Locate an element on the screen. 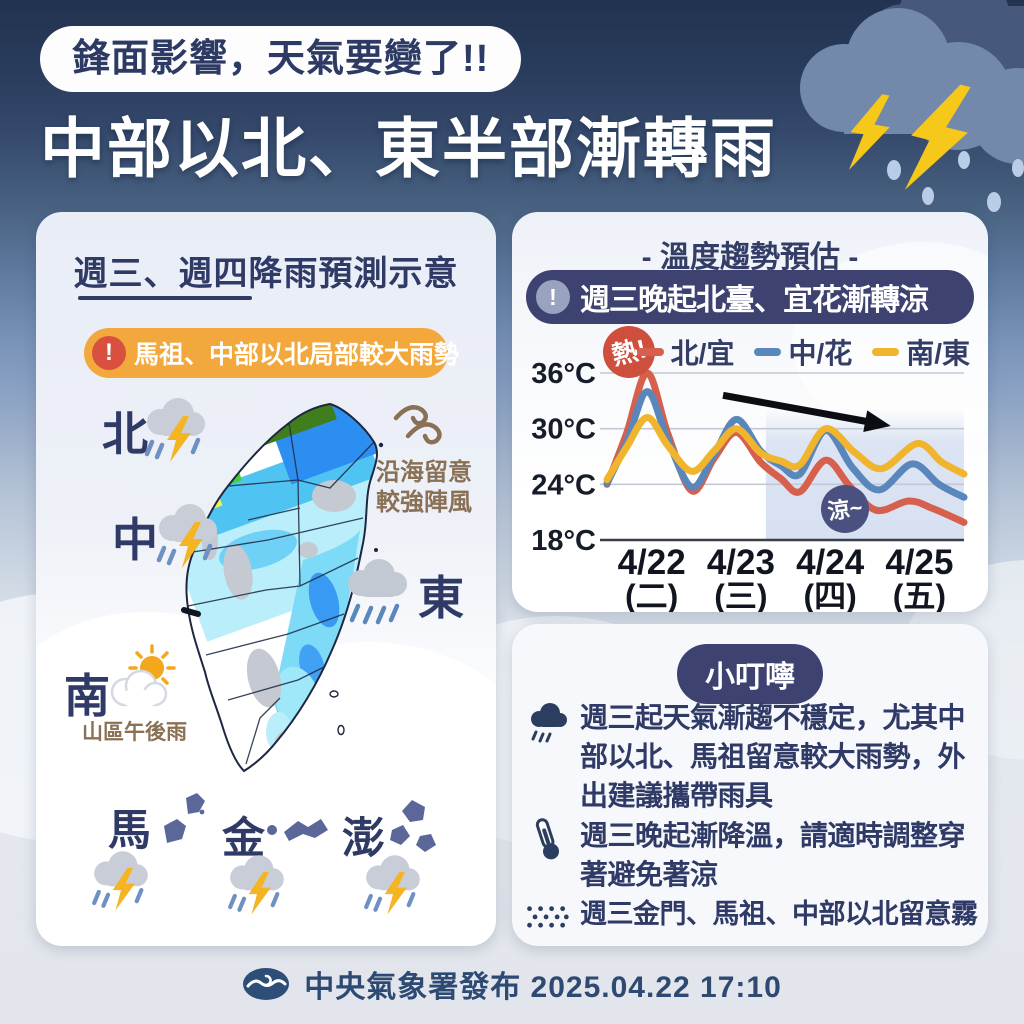 Image resolution: width=1024 pixels, height=1024 pixels. cwa-logo-icon is located at coordinates (266, 984).